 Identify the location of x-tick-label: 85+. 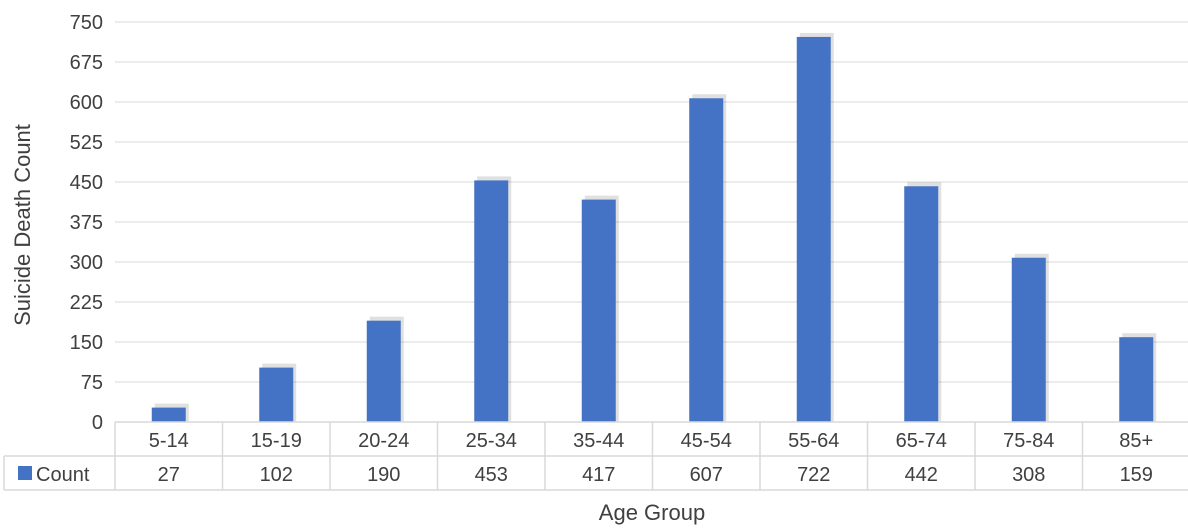
(1136, 441).